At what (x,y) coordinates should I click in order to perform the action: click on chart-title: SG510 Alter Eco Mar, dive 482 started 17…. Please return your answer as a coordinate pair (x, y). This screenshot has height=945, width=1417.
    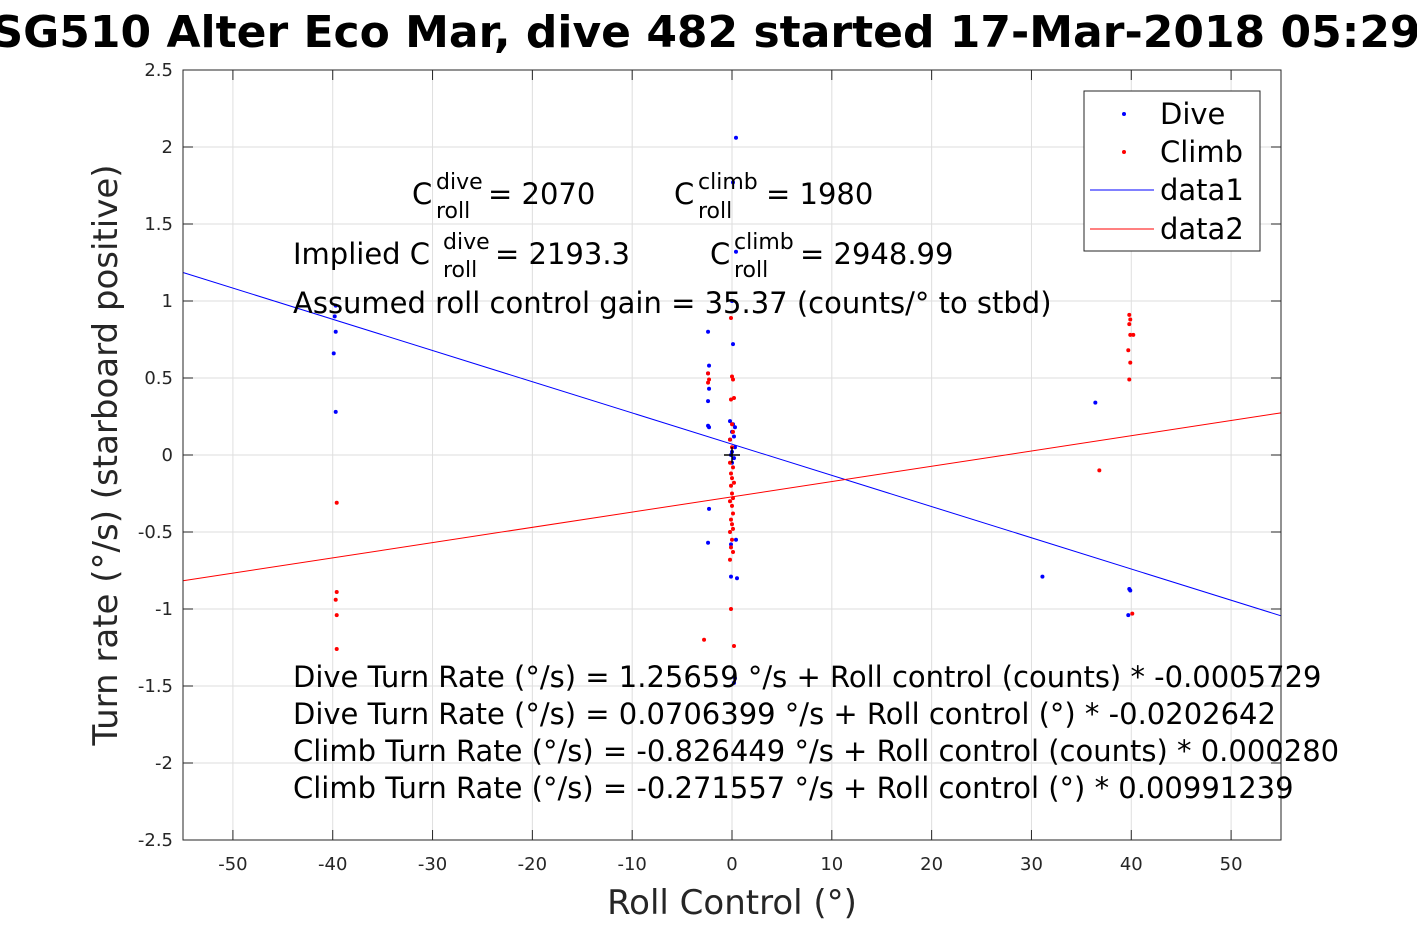
    Looking at the image, I should click on (708, 32).